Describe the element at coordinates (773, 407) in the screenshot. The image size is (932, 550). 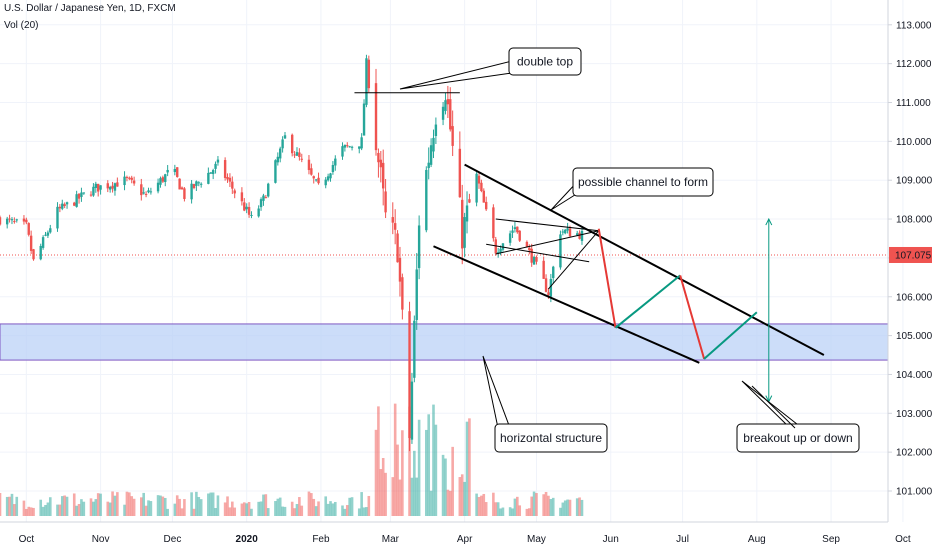
I see `callout-breakout-pointer` at that location.